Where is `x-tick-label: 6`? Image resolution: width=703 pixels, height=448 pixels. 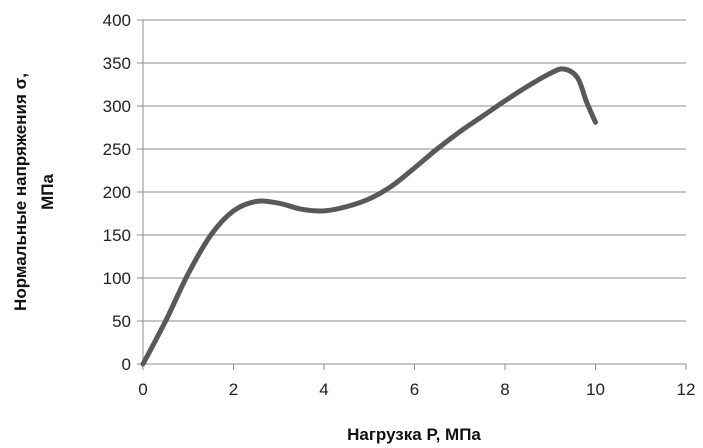
x-tick-label: 6 is located at coordinates (414, 389).